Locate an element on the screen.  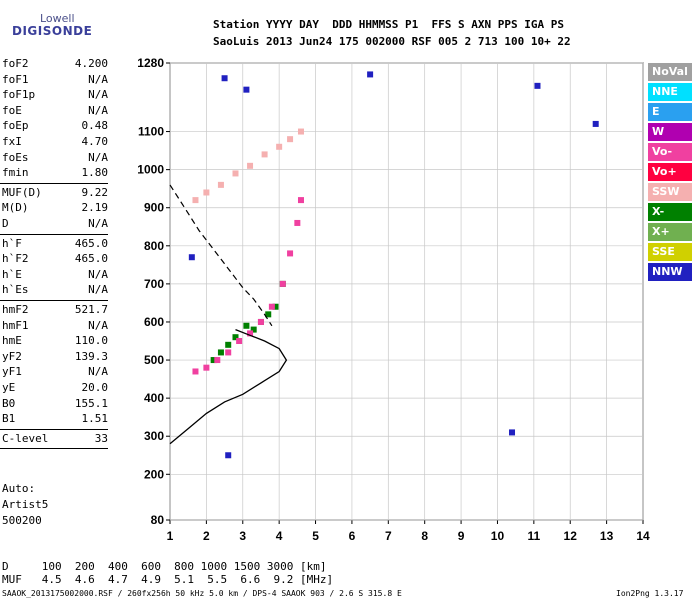
x-tick-label: 5 is located at coordinates (315, 536).